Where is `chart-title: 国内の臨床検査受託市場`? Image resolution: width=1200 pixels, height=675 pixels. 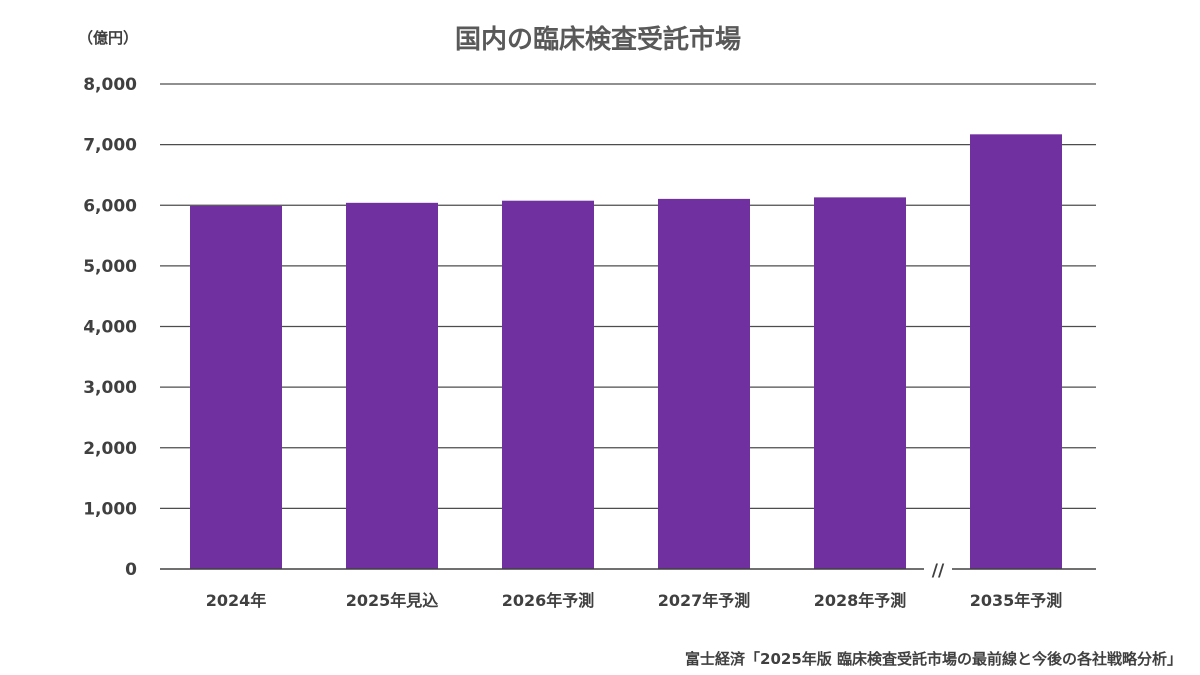
chart-title: 国内の臨床検査受託市場 is located at coordinates (598, 39).